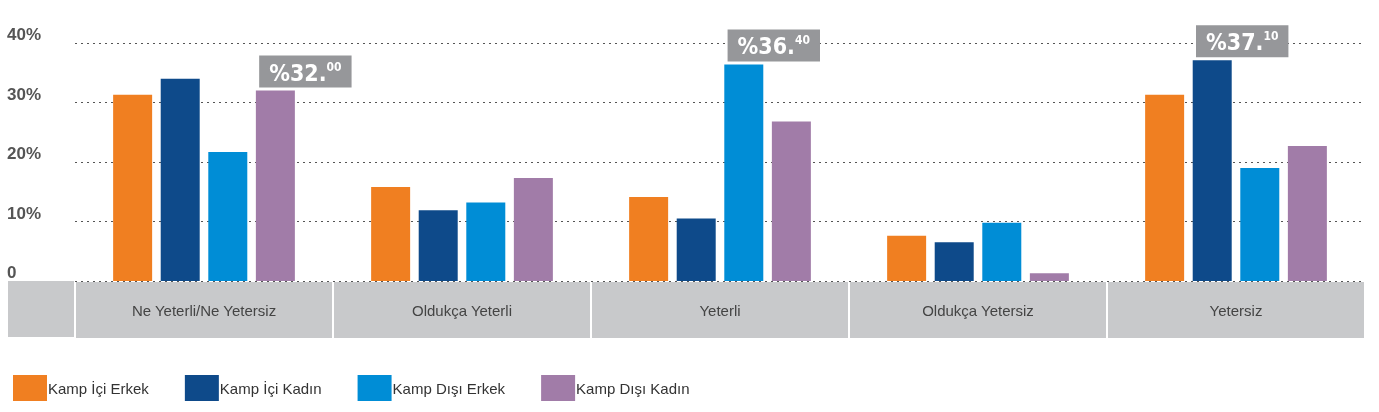 This screenshot has width=1379, height=412. Describe the element at coordinates (449, 388) in the screenshot. I see `legend-label: Kamp Dışı Erkek` at that location.